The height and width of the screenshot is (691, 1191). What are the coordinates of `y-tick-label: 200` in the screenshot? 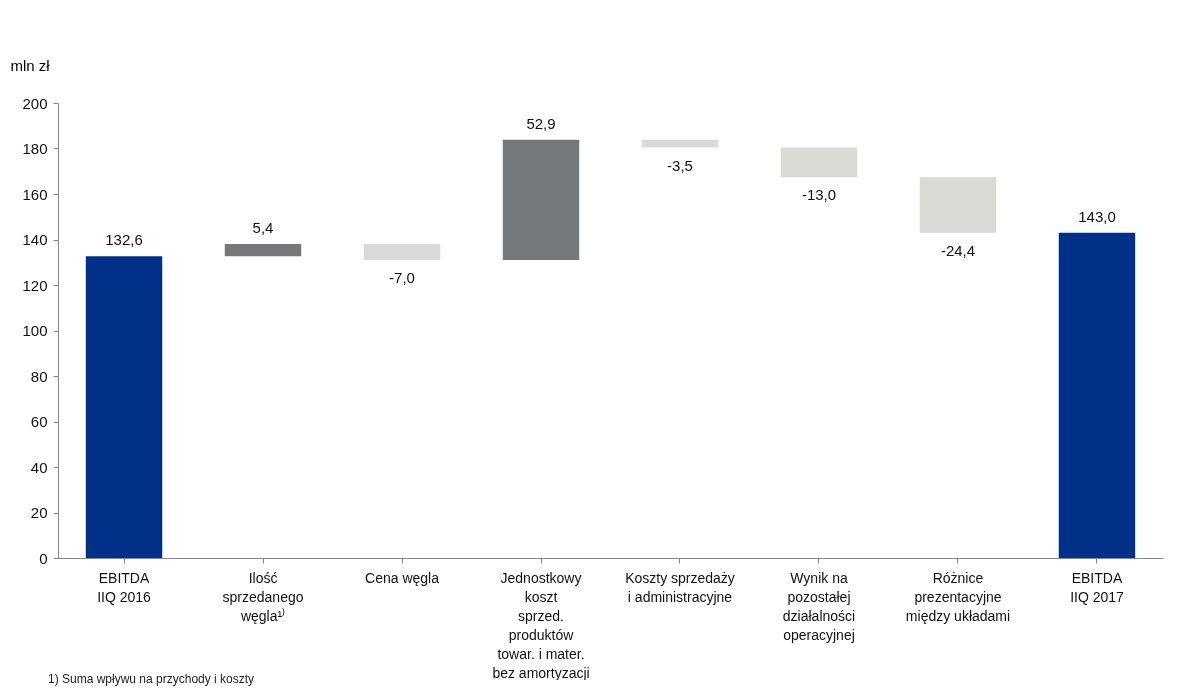 It's located at (35, 103).